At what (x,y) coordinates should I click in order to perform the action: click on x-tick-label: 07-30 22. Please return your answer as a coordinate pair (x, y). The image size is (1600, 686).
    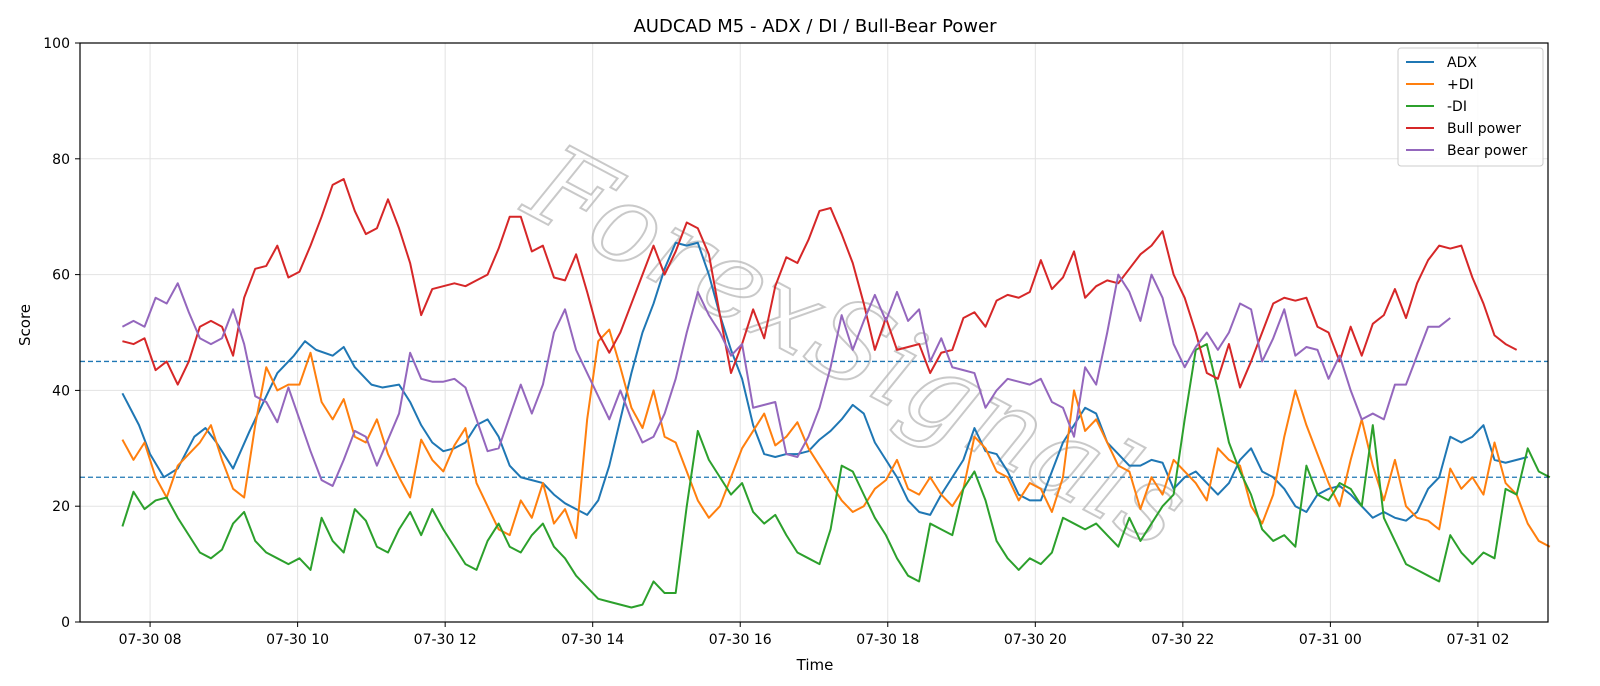
    Looking at the image, I should click on (1182, 640).